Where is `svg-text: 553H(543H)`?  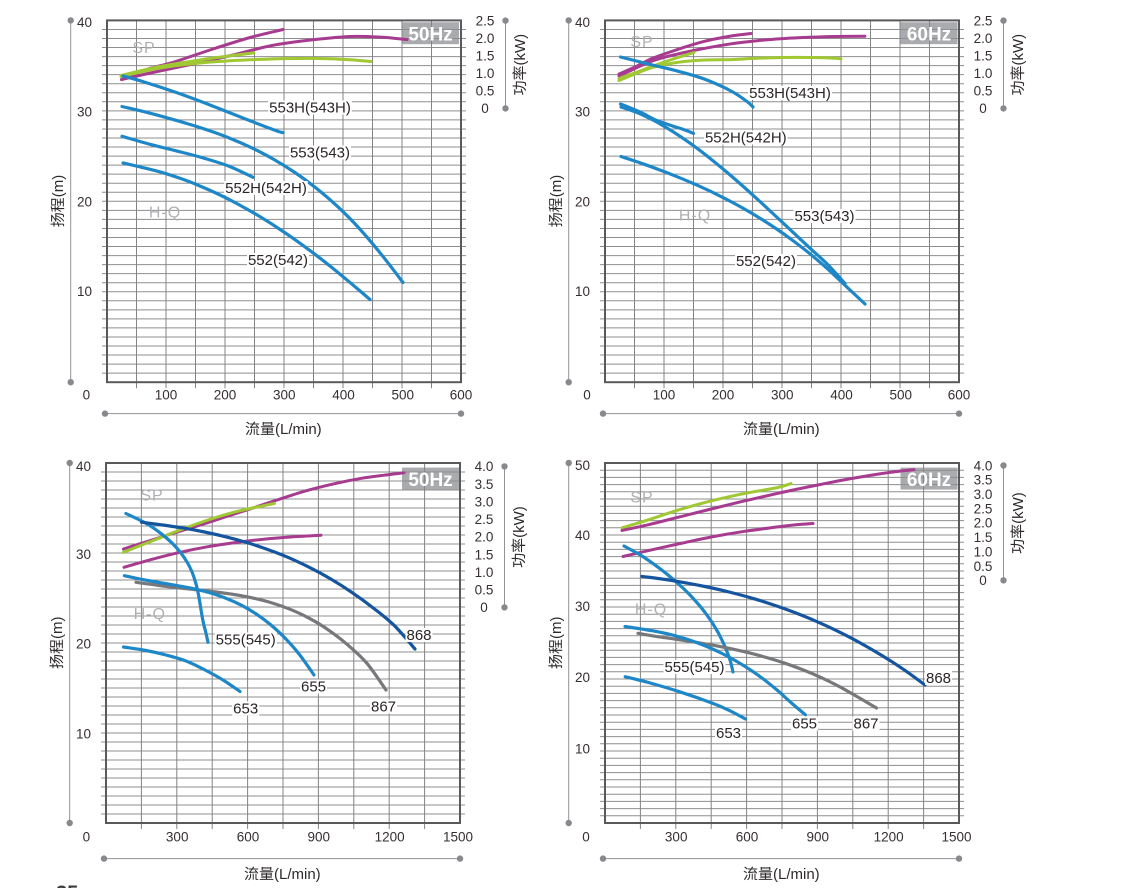 svg-text: 553H(543H) is located at coordinates (310, 108).